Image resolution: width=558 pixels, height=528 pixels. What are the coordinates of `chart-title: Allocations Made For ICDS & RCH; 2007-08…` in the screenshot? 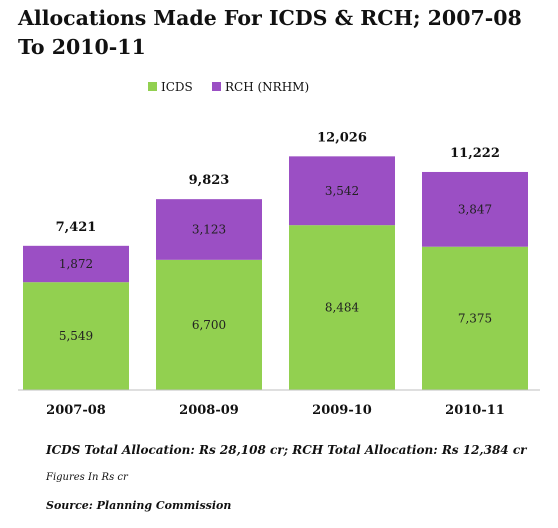 It's located at (270, 32).